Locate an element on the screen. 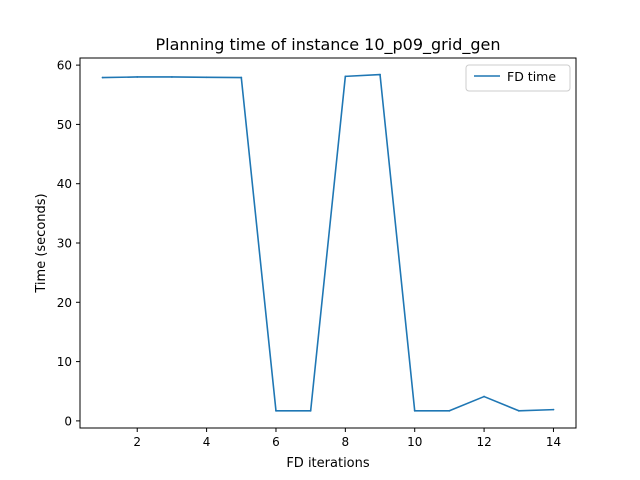 Image resolution: width=640 pixels, height=480 pixels. x-tick-label: 10 is located at coordinates (414, 442).